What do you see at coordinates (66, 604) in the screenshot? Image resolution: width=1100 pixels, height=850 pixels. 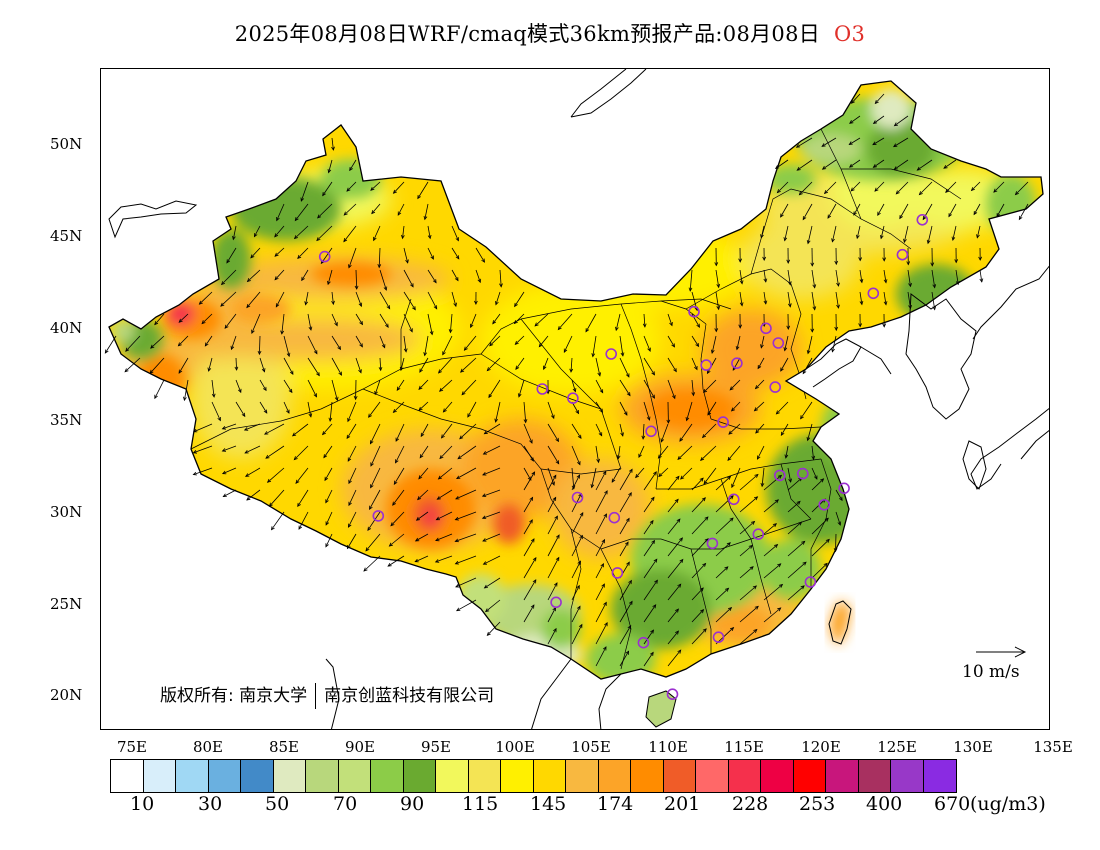 I see `lat-label: 25N` at bounding box center [66, 604].